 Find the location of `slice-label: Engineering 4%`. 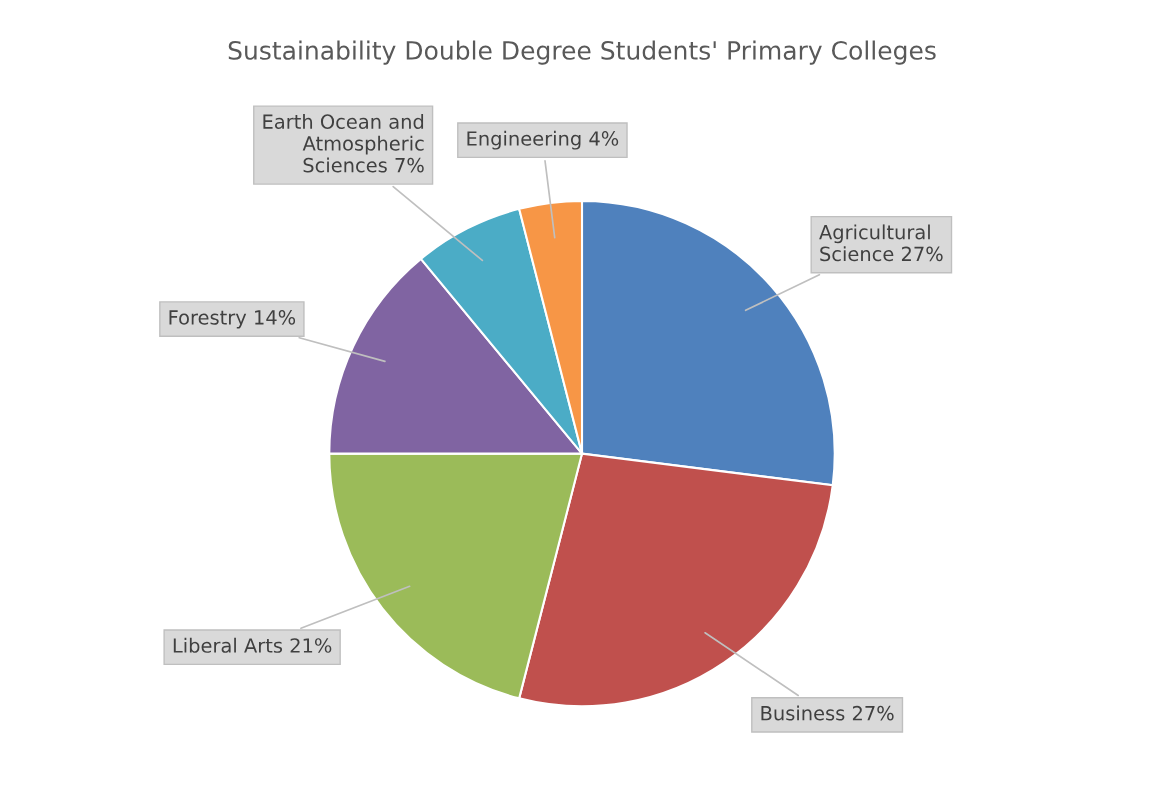

slice-label: Engineering 4% is located at coordinates (543, 140).